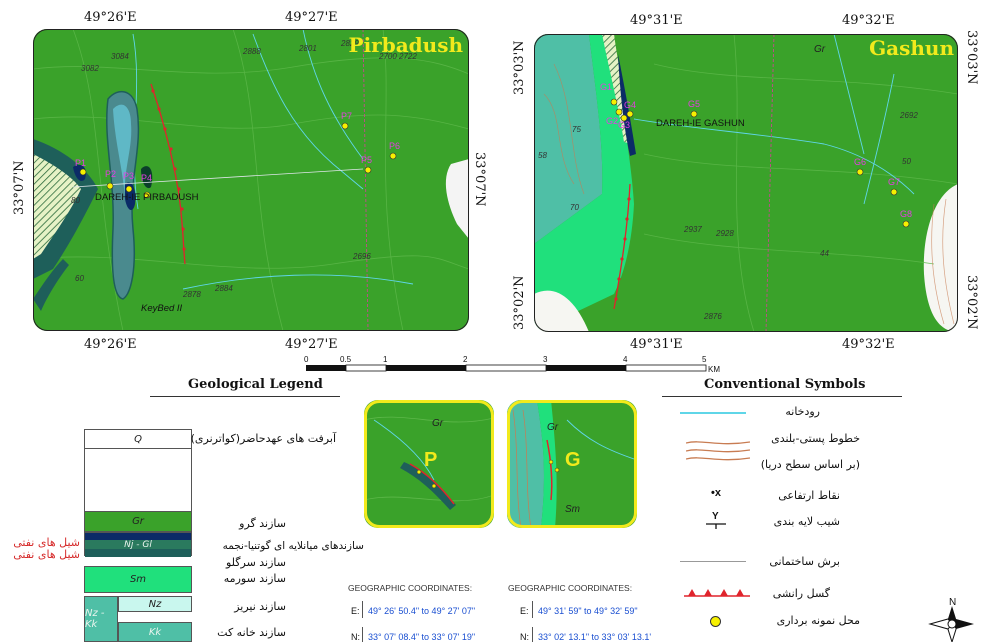 Image resolution: width=982 pixels, height=642 pixels. Describe the element at coordinates (75, 200) in the screenshot. I see `spot-height: 80` at that location.